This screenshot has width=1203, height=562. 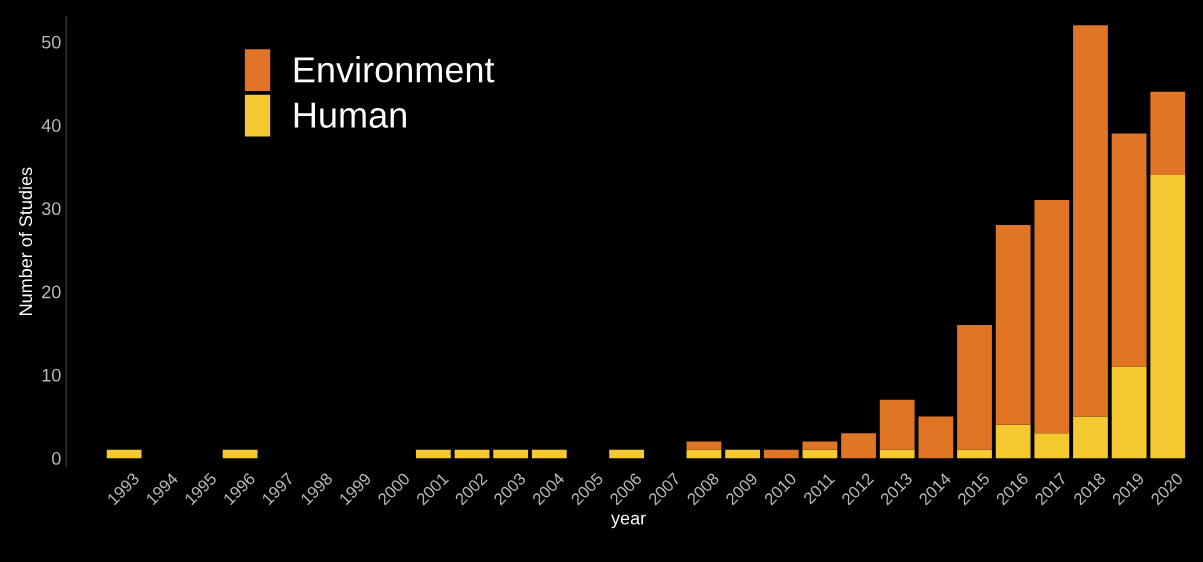 I want to click on y-tick-label: 0, so click(x=56, y=458).